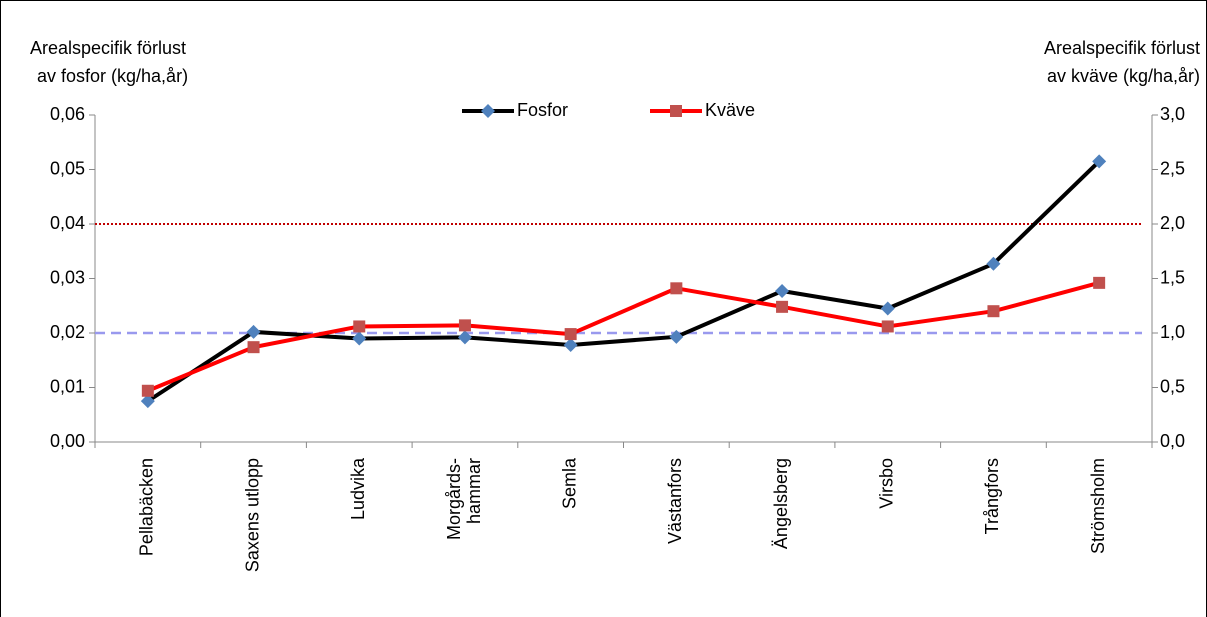 The height and width of the screenshot is (617, 1207). Describe the element at coordinates (623, 336) in the screenshot. I see `series-line` at that location.